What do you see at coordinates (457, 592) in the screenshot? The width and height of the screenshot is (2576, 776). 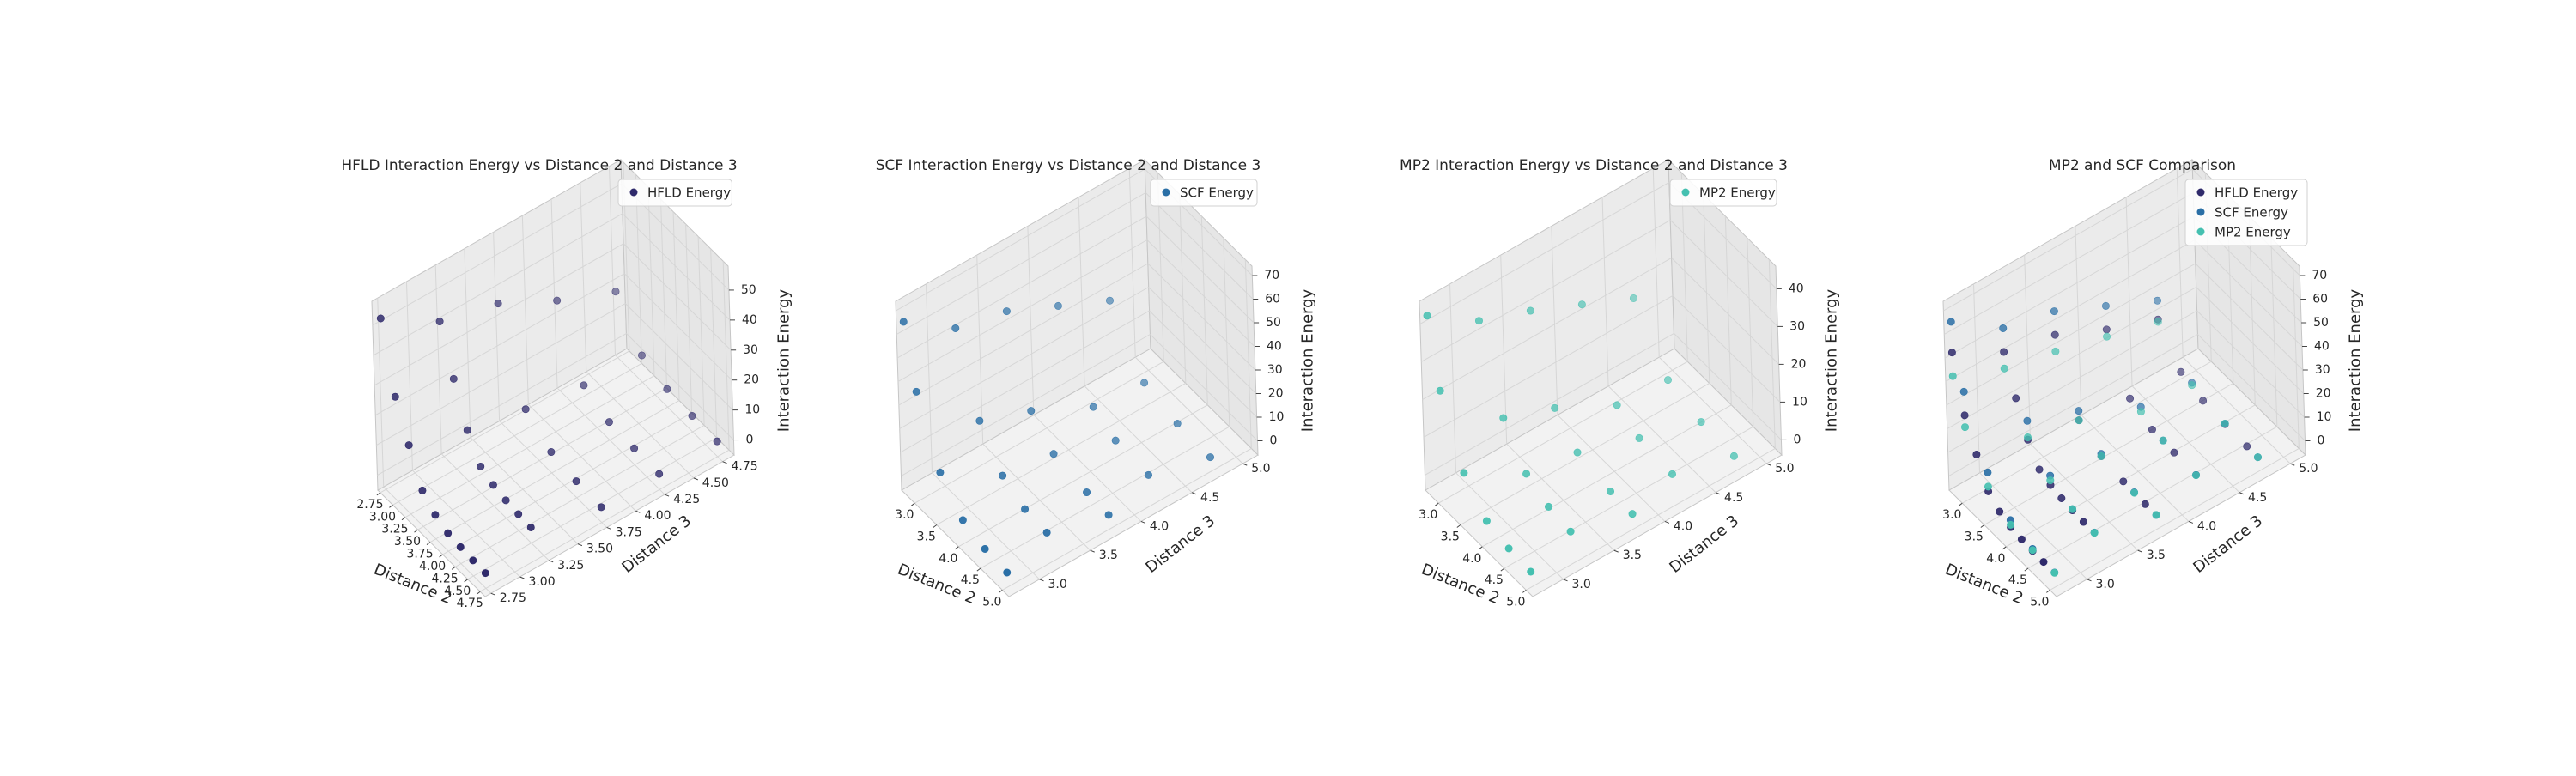 I see `x-tick-label: 4.50` at bounding box center [457, 592].